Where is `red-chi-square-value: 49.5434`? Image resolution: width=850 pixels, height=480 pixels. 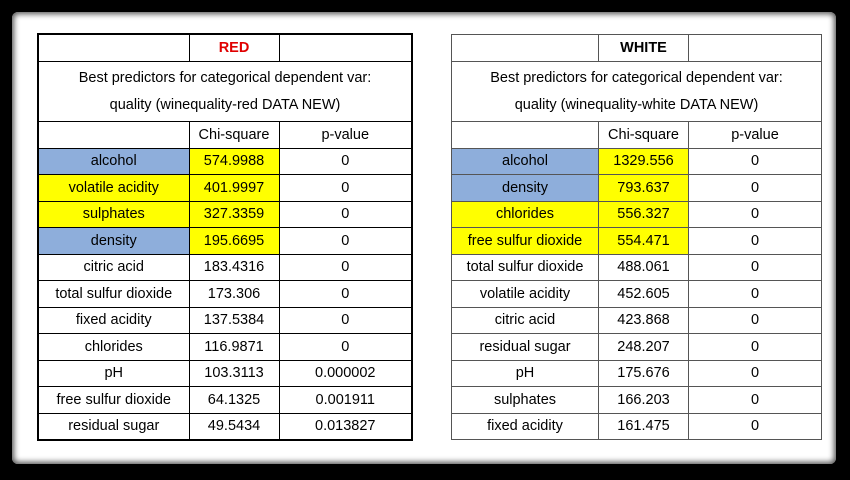
red-chi-square-value: 49.5434 is located at coordinates (234, 426).